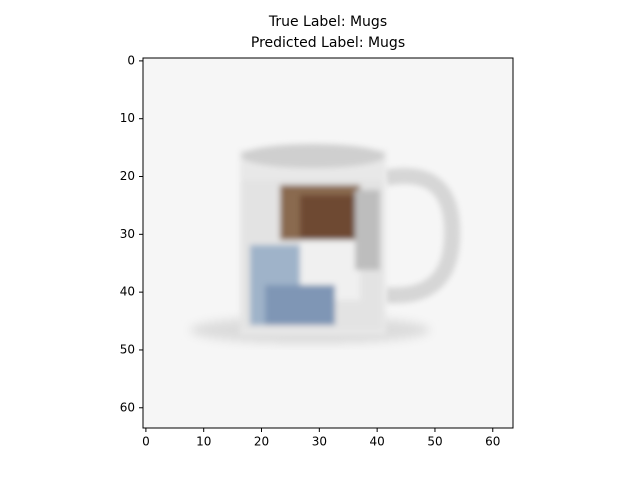 This screenshot has width=640, height=480. Describe the element at coordinates (434, 442) in the screenshot. I see `x-tick-label: 50` at that location.